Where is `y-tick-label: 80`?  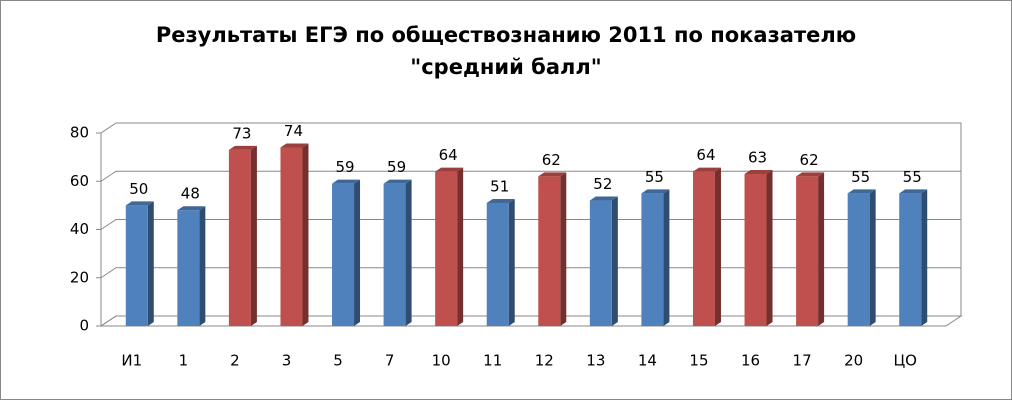
y-tick-label: 80 is located at coordinates (79, 133).